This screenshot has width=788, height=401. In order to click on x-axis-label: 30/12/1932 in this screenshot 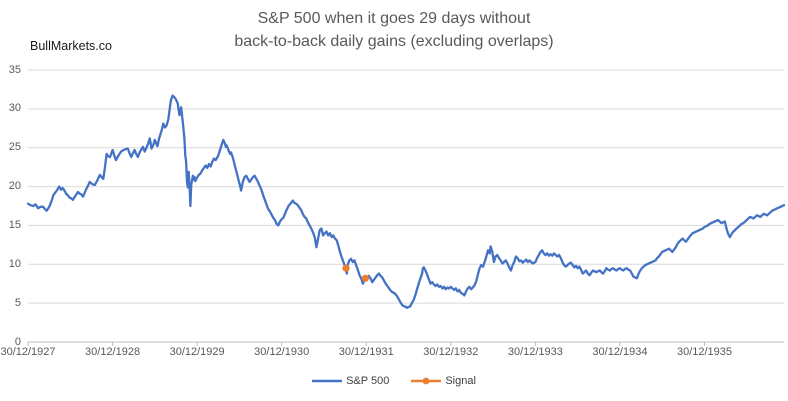, I will do `click(451, 352)`.